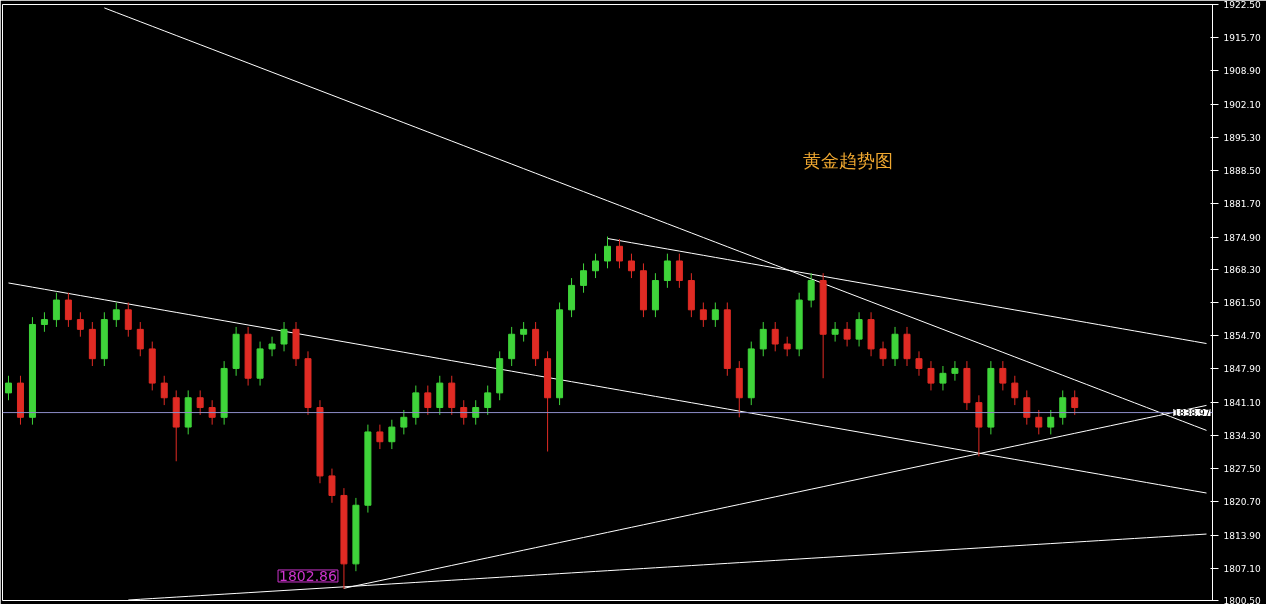 This screenshot has width=1266, height=604. Describe the element at coordinates (1242, 435) in the screenshot. I see `y-tick-label: 1834.30` at that location.